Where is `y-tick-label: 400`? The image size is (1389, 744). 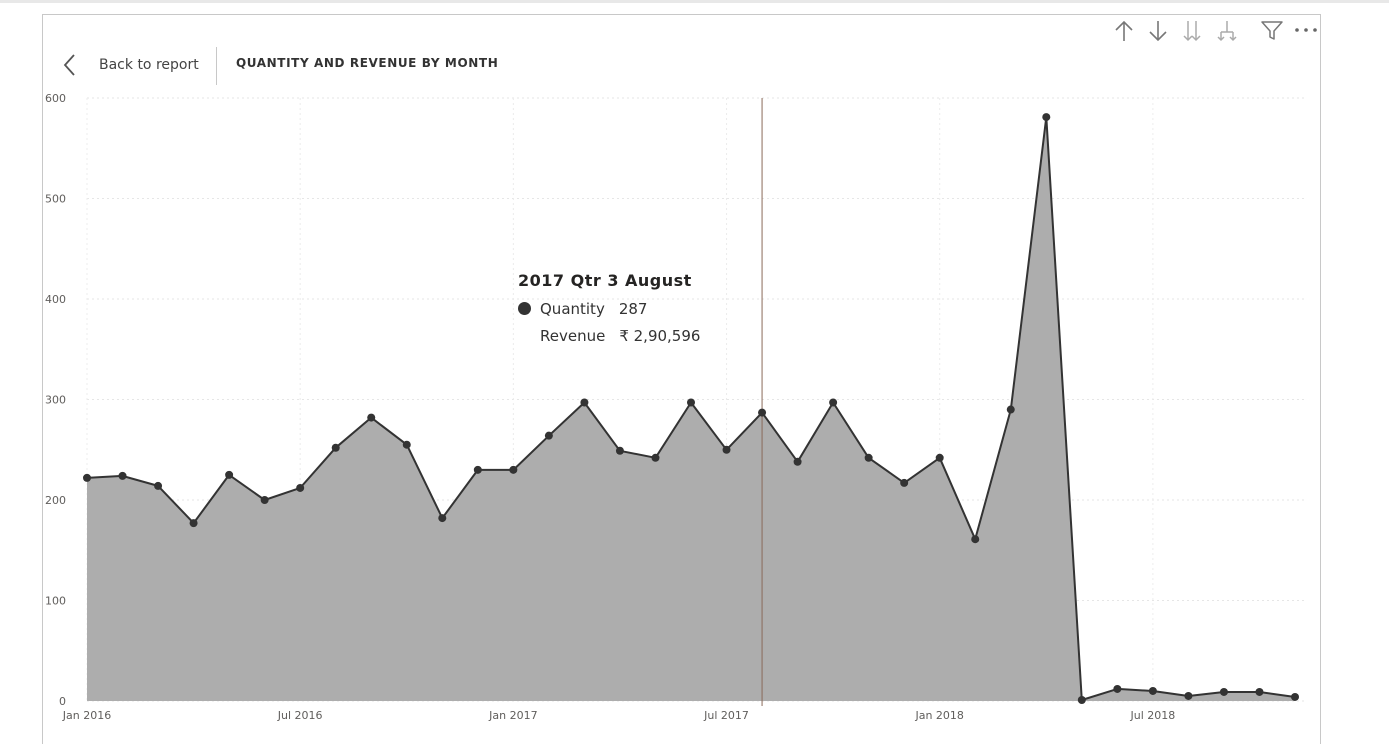 y-tick-label: 400 is located at coordinates (55, 299).